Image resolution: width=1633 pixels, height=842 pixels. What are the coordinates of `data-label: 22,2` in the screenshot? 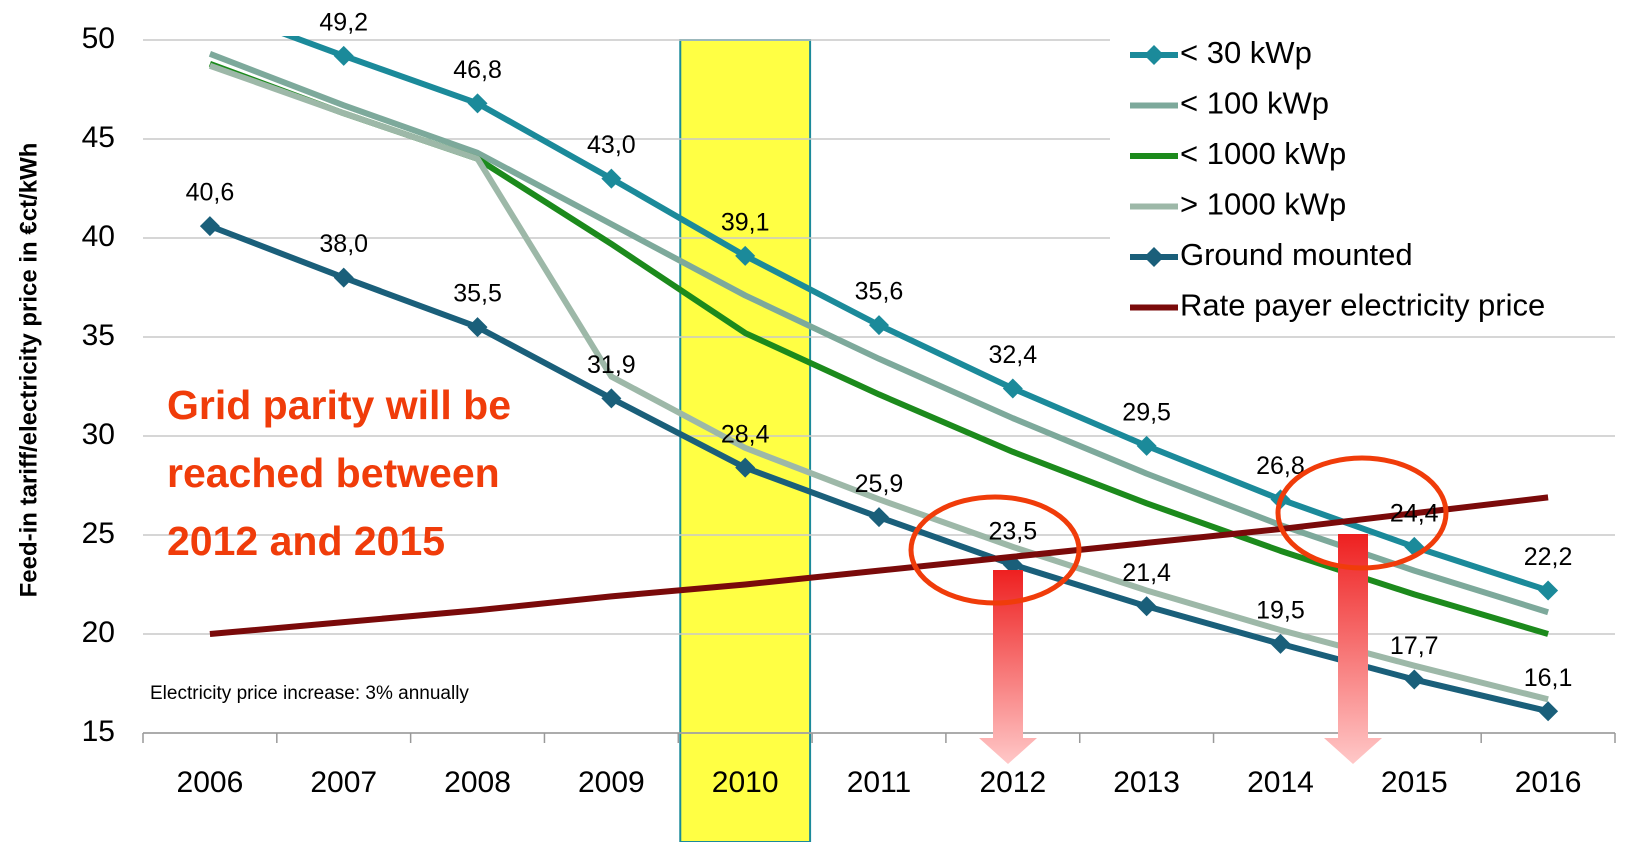 It's located at (1548, 557).